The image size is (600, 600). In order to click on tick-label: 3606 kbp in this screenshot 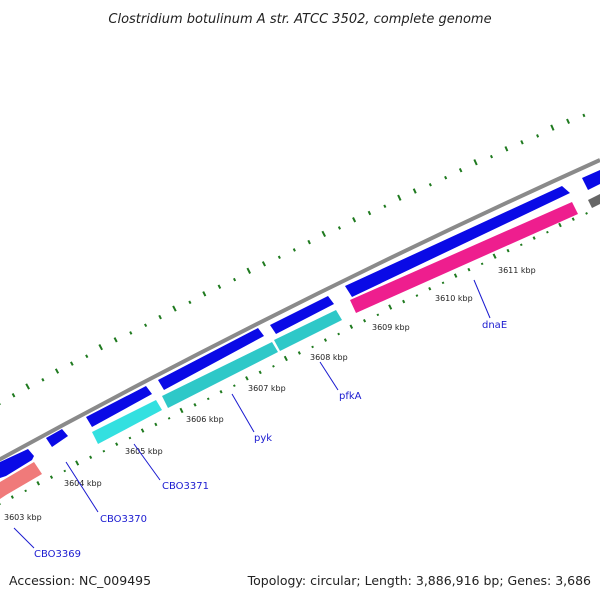, I will do `click(205, 419)`.